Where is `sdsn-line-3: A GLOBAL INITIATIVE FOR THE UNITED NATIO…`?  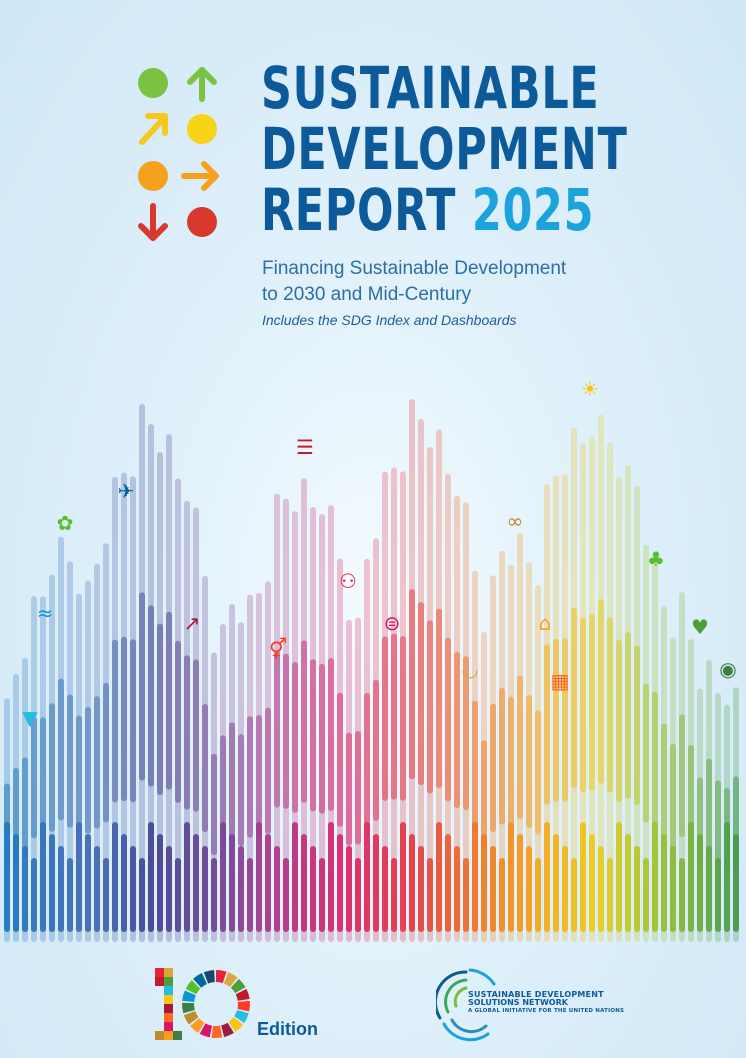
sdsn-line-3: A GLOBAL INITIATIVE FOR THE UNITED NATIO… is located at coordinates (546, 1011).